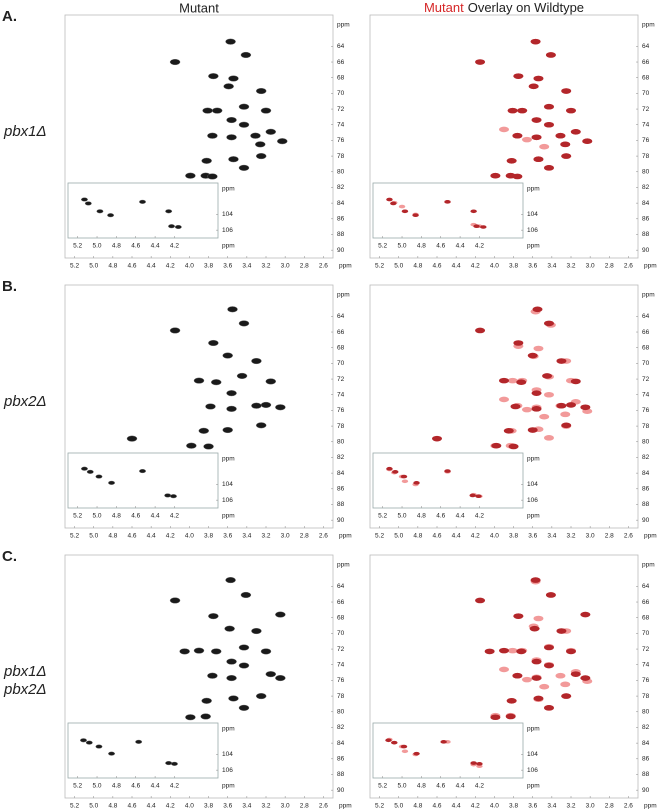 The width and height of the screenshot is (659, 809). I want to click on y-tick-label: 72, so click(341, 379).